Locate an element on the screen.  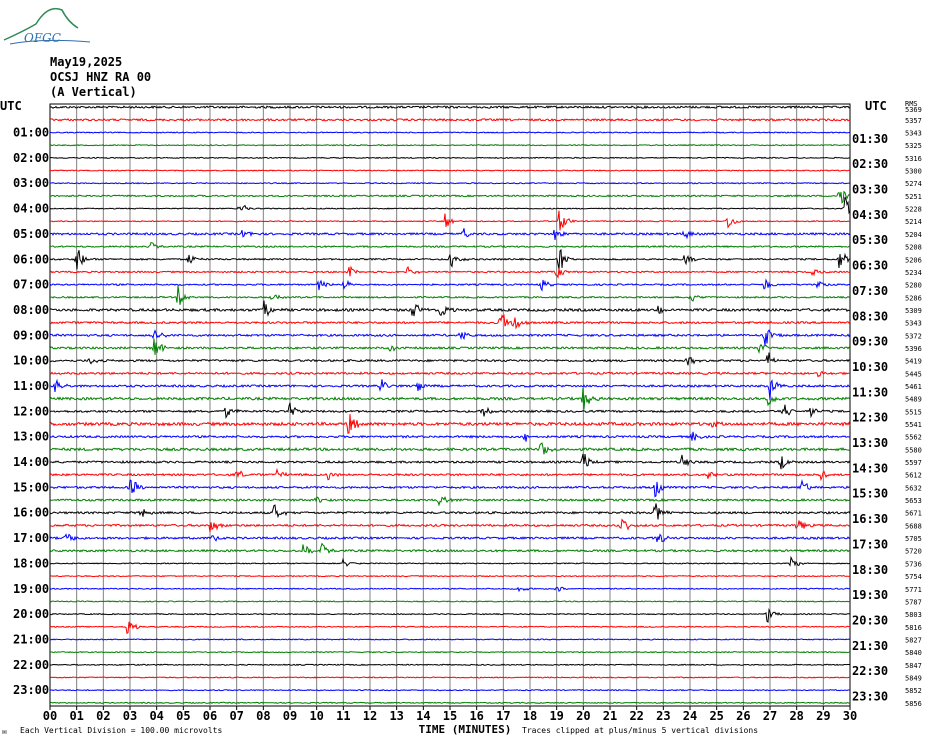
x-tick-label: 08 is located at coordinates (263, 716).